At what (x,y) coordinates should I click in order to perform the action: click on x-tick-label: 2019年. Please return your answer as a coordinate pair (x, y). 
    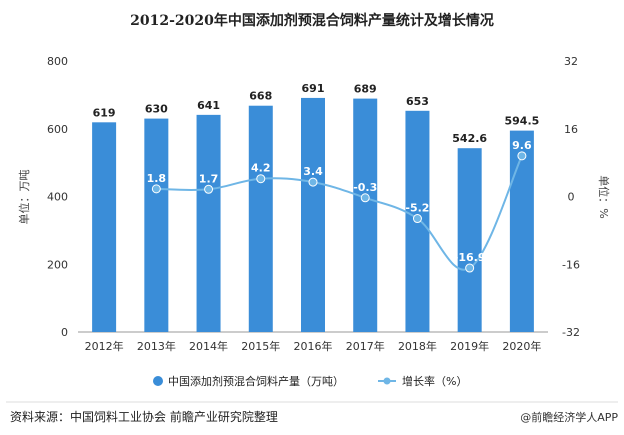
    Looking at the image, I should click on (469, 346).